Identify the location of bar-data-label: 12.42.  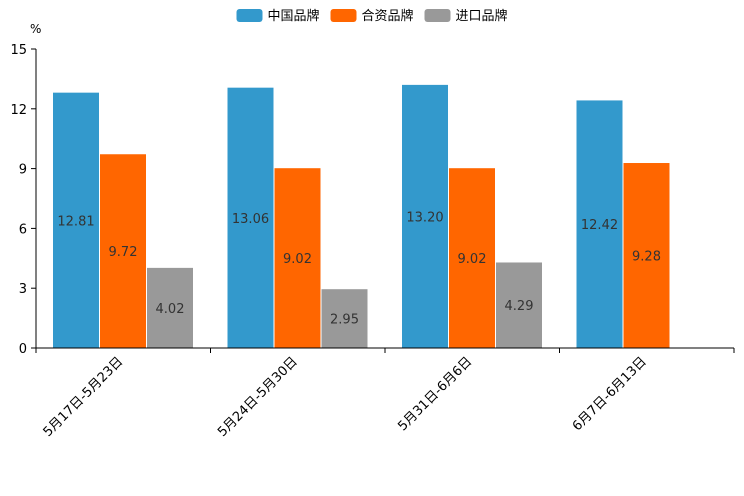
(599, 225).